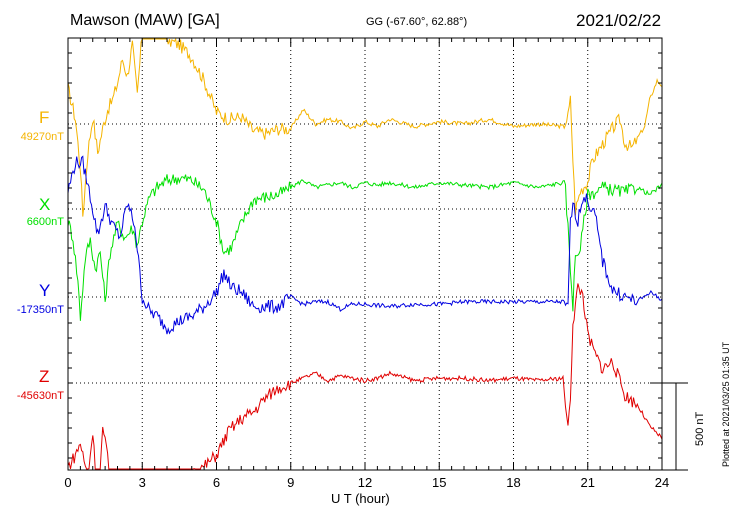 This screenshot has width=730, height=520. I want to click on x-tick-label: 12, so click(365, 482).